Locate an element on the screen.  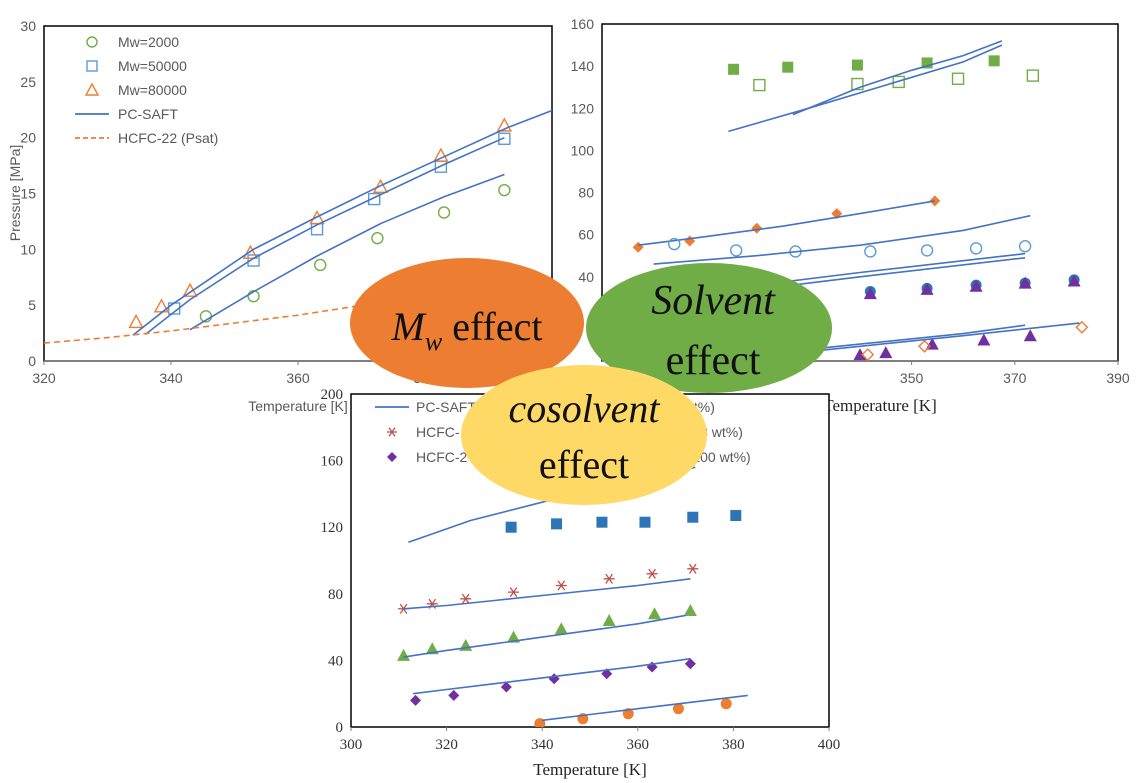
x-axis-title: Temperature [K] is located at coordinates (880, 405).